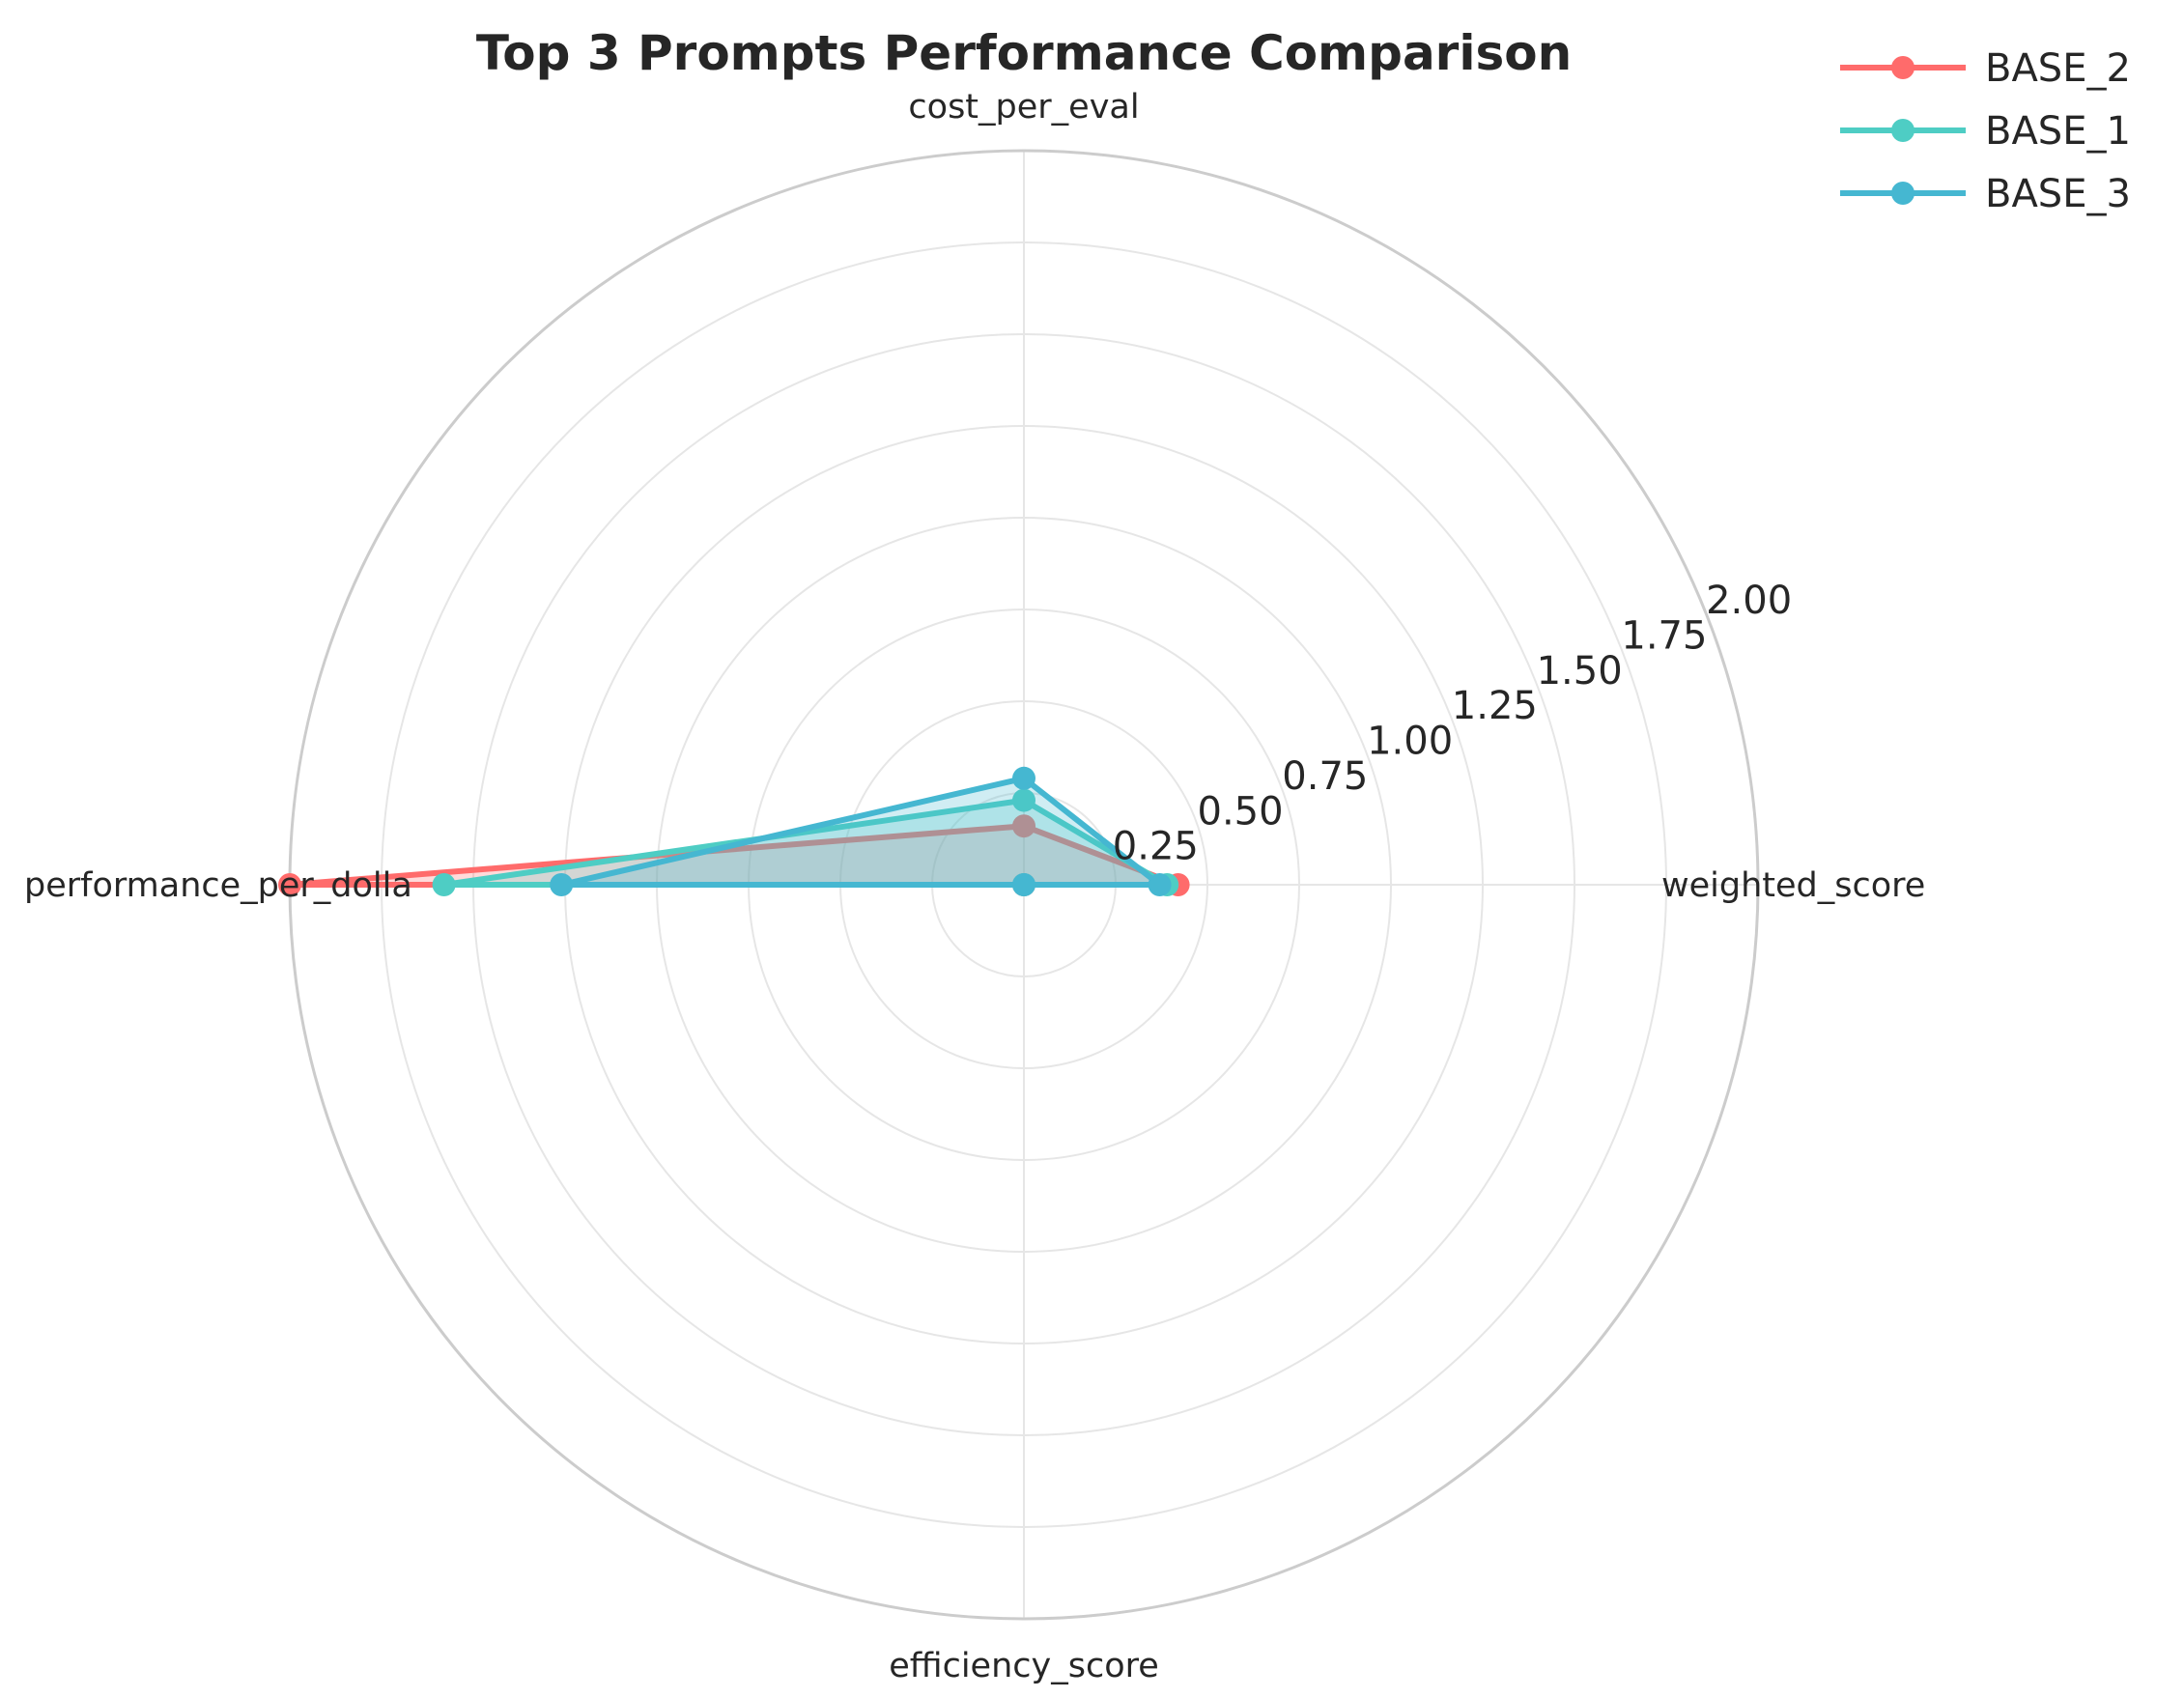 The image size is (2184, 1698). I want to click on legend-label: BASE_3, so click(2058, 194).